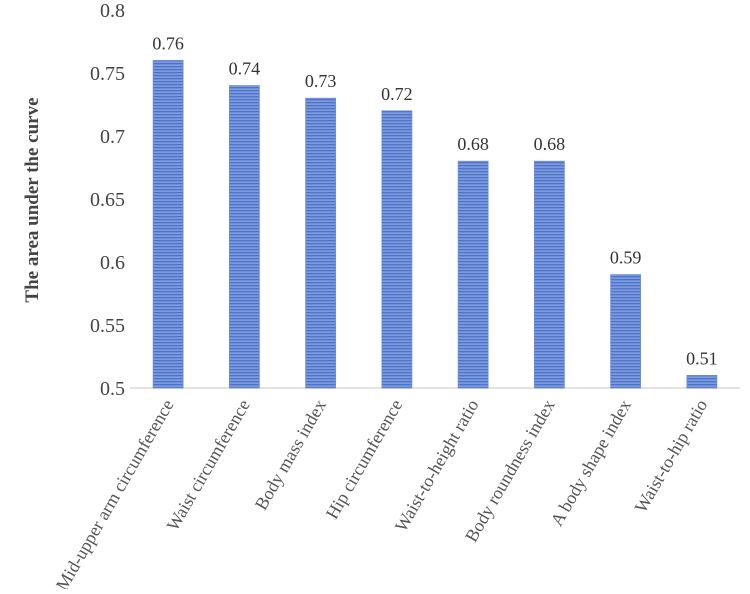  Describe the element at coordinates (112, 389) in the screenshot. I see `y-tick-label: 0.5` at that location.